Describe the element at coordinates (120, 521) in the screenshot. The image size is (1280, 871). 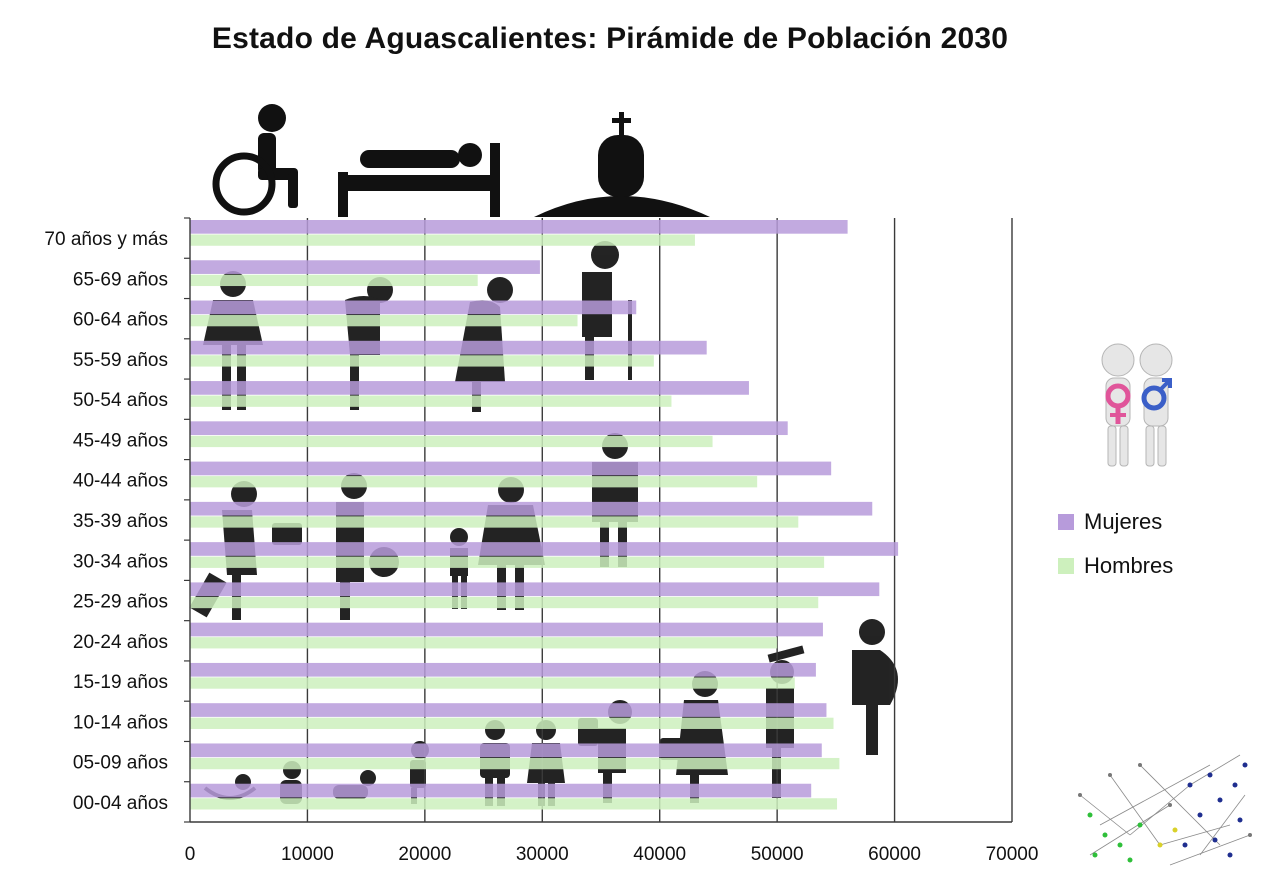
I see `y-tick-label: 35-39 años` at that location.